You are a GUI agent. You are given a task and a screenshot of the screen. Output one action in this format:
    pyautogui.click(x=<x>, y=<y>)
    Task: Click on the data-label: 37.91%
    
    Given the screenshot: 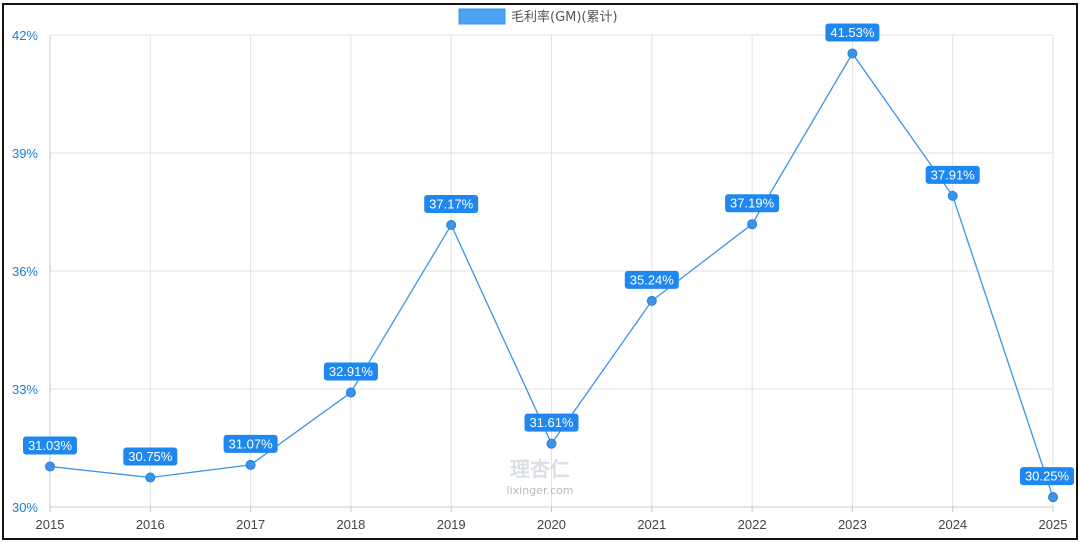 What is the action you would take?
    pyautogui.click(x=953, y=174)
    